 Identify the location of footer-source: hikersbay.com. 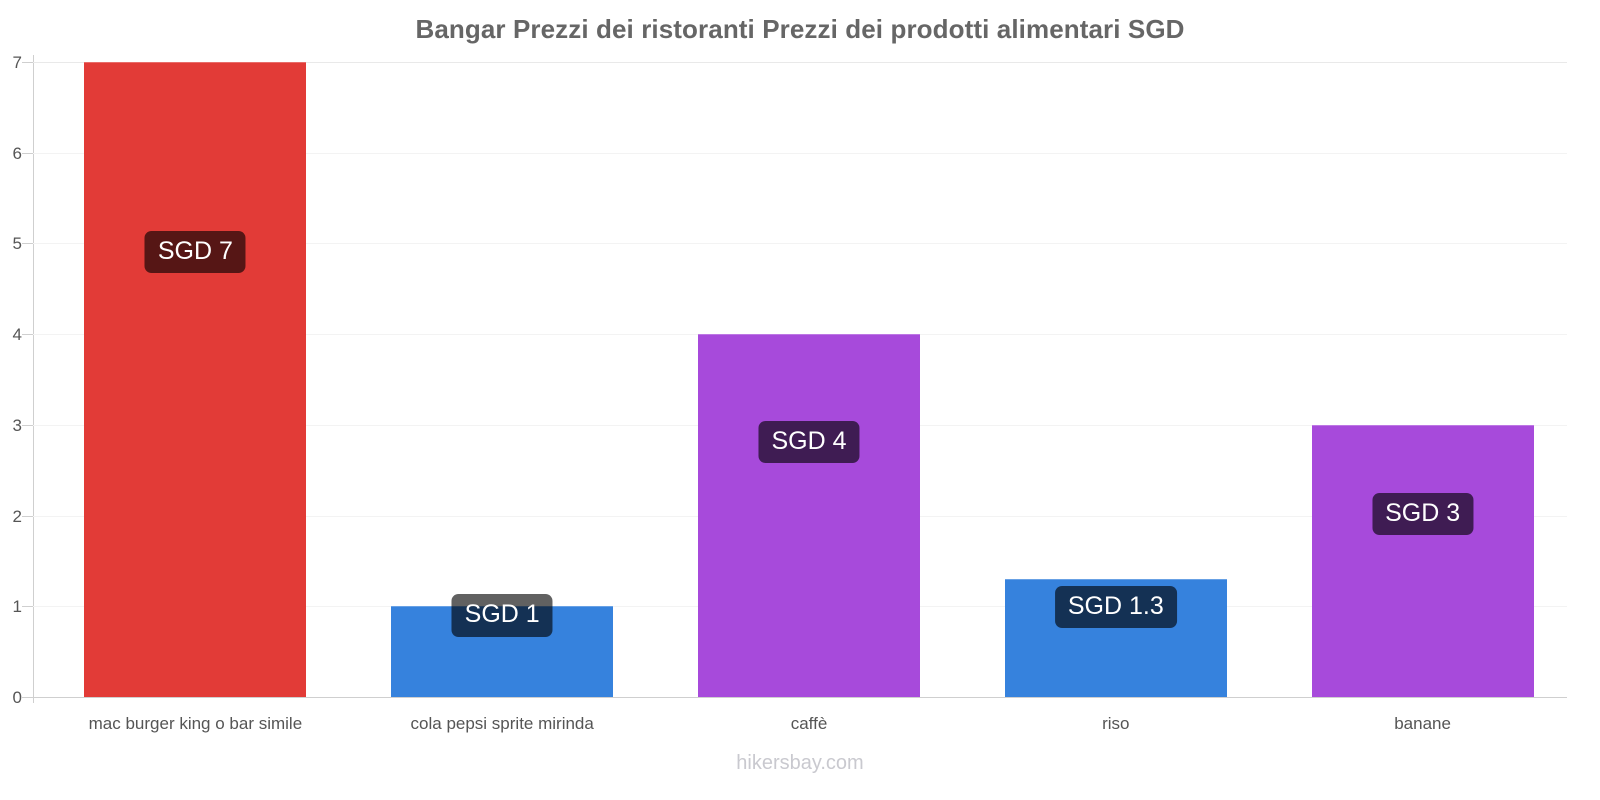
(800, 763).